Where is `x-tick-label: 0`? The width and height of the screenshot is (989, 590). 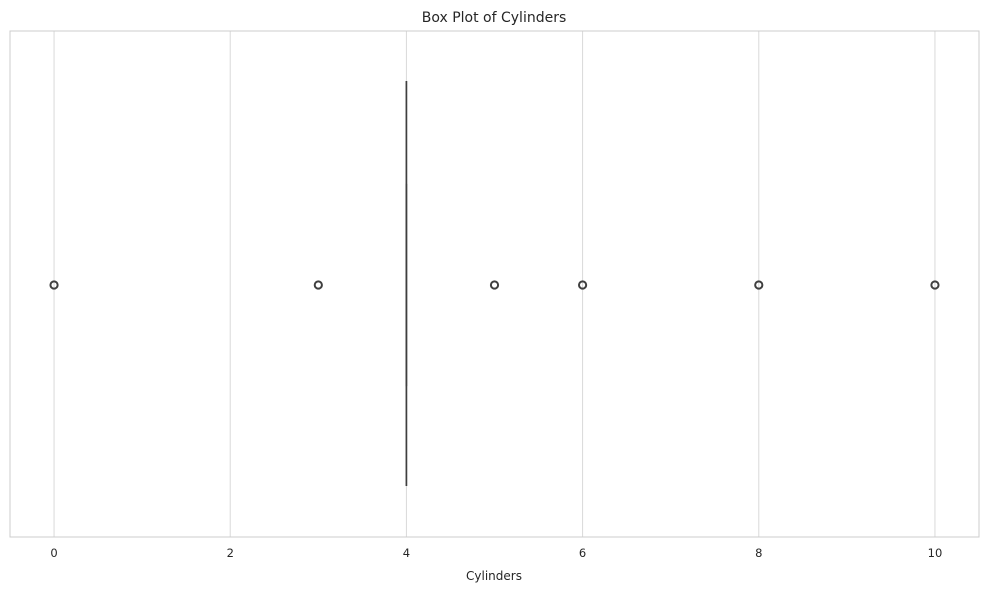
x-tick-label: 0 is located at coordinates (53, 553).